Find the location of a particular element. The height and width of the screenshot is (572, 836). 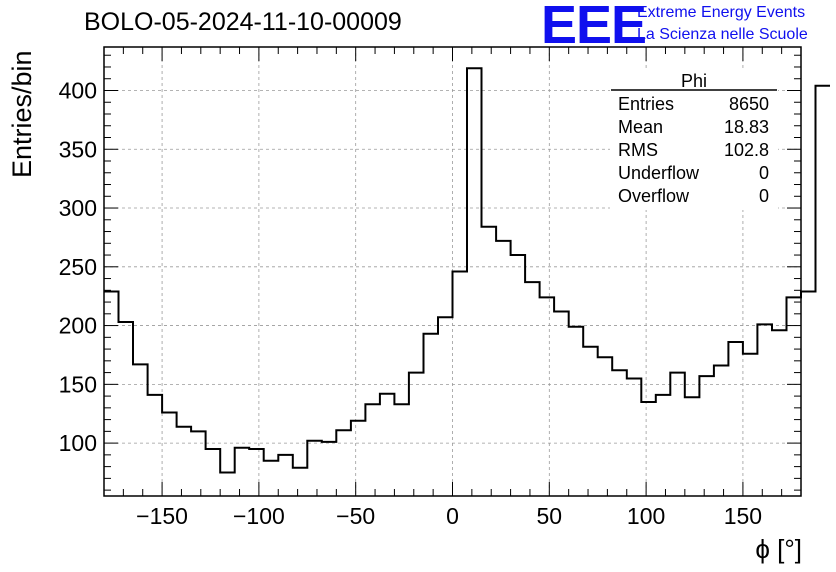

x-axis-label: ϕ [°] is located at coordinates (778, 549).